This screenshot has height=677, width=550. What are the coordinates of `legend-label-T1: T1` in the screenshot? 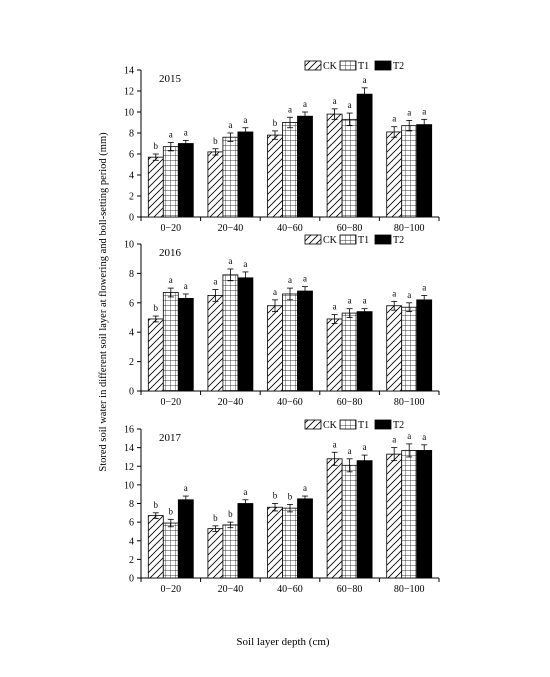 It's located at (363, 425).